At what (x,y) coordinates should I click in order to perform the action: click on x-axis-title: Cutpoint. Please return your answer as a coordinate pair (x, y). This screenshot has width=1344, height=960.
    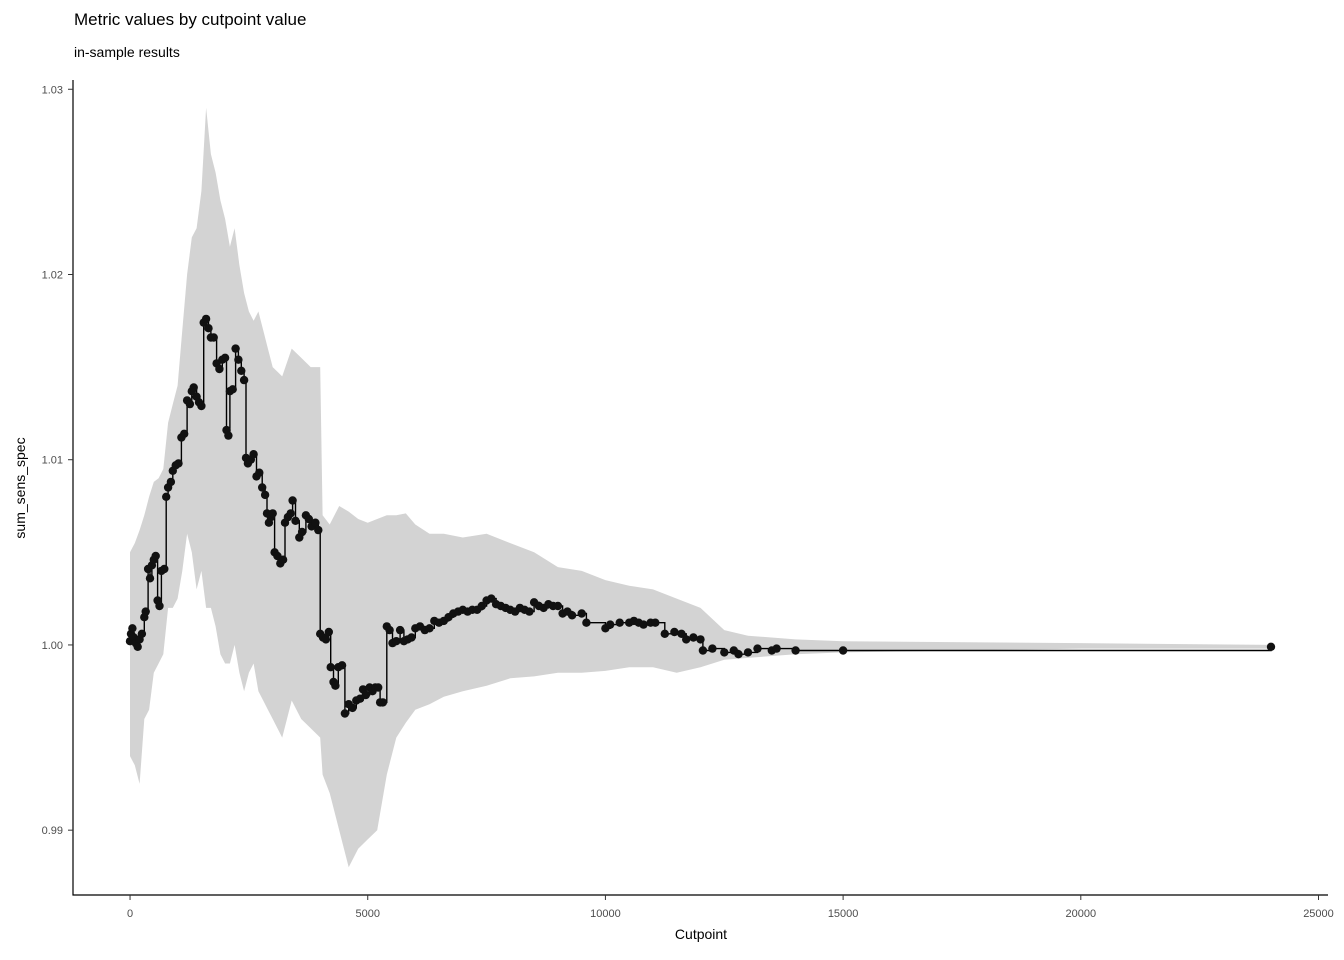
    Looking at the image, I should click on (701, 934).